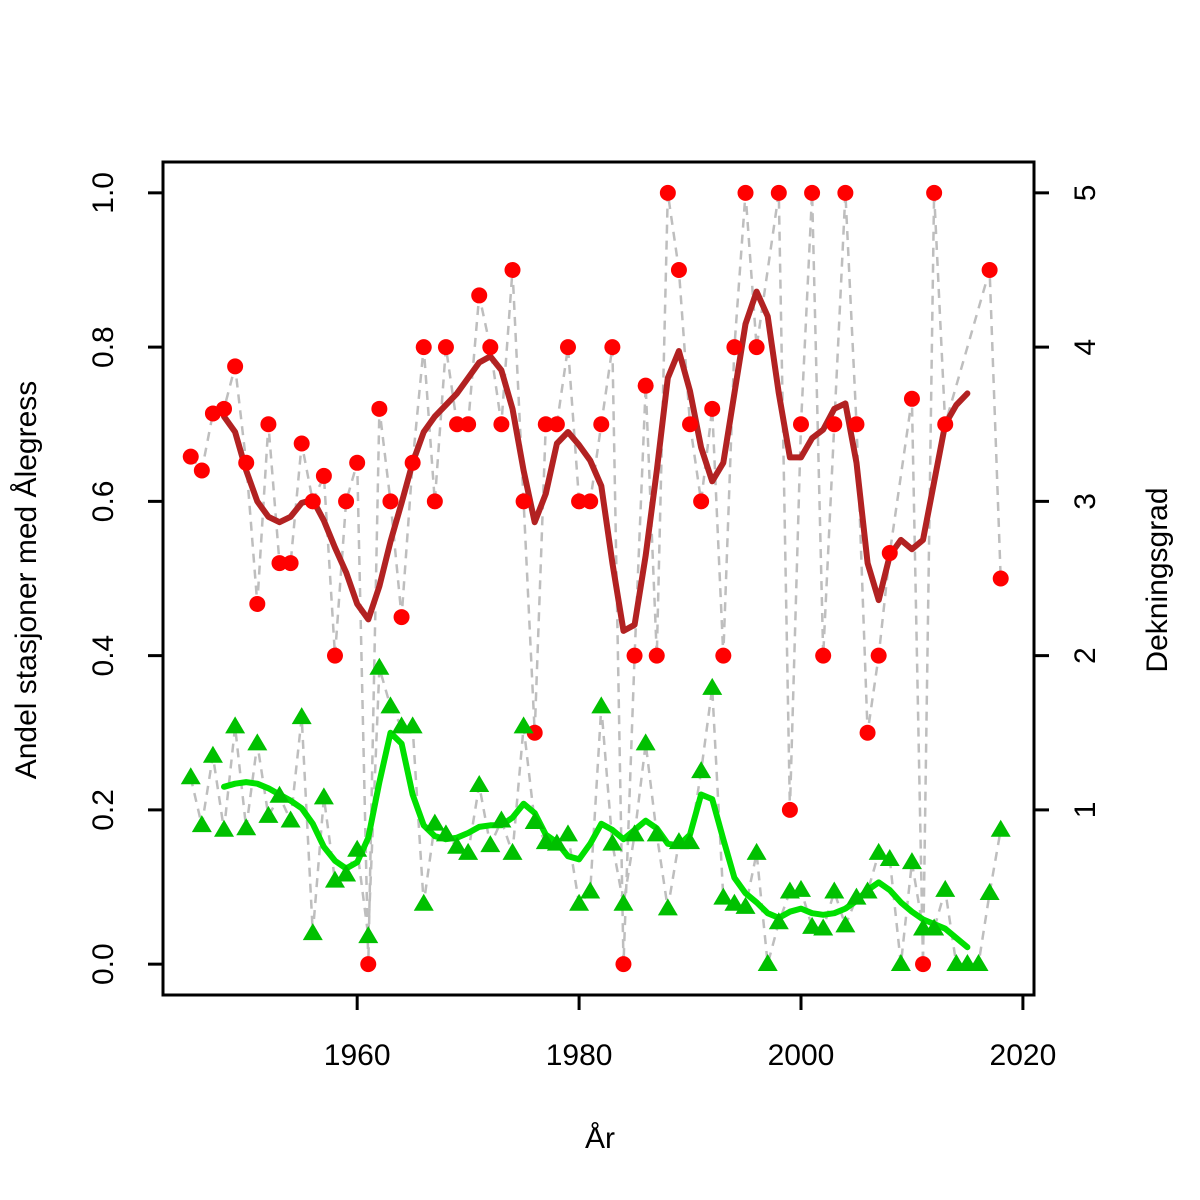 This screenshot has width=1200, height=1200. I want to click on x-tick-label: 1980, so click(579, 1055).